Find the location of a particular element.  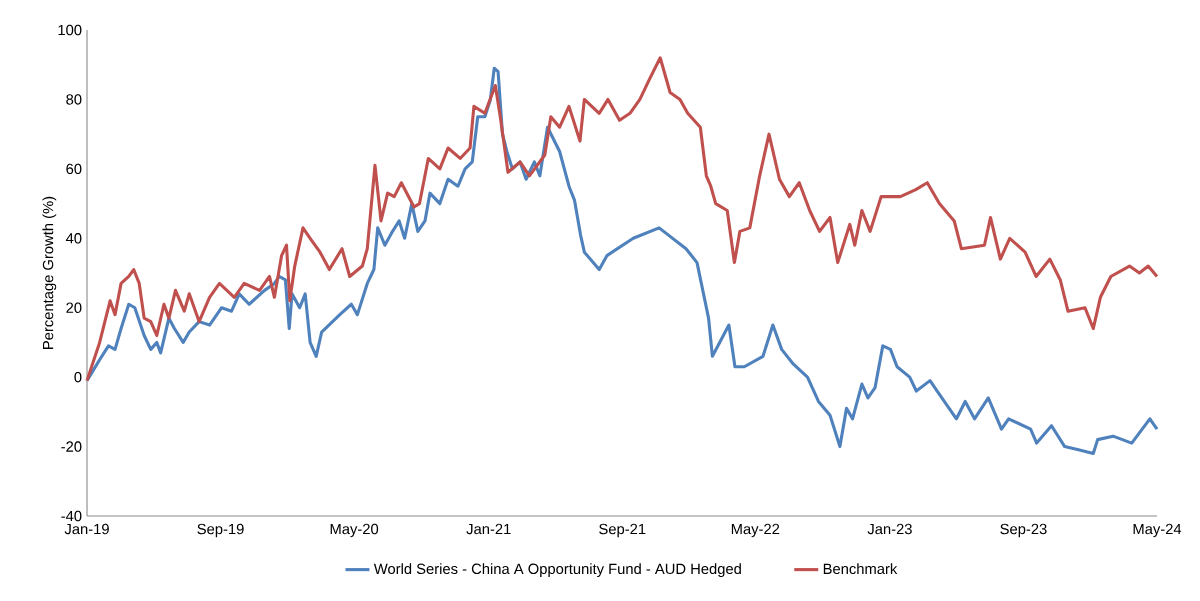

x-tick-label: Sep-19 is located at coordinates (220, 530).